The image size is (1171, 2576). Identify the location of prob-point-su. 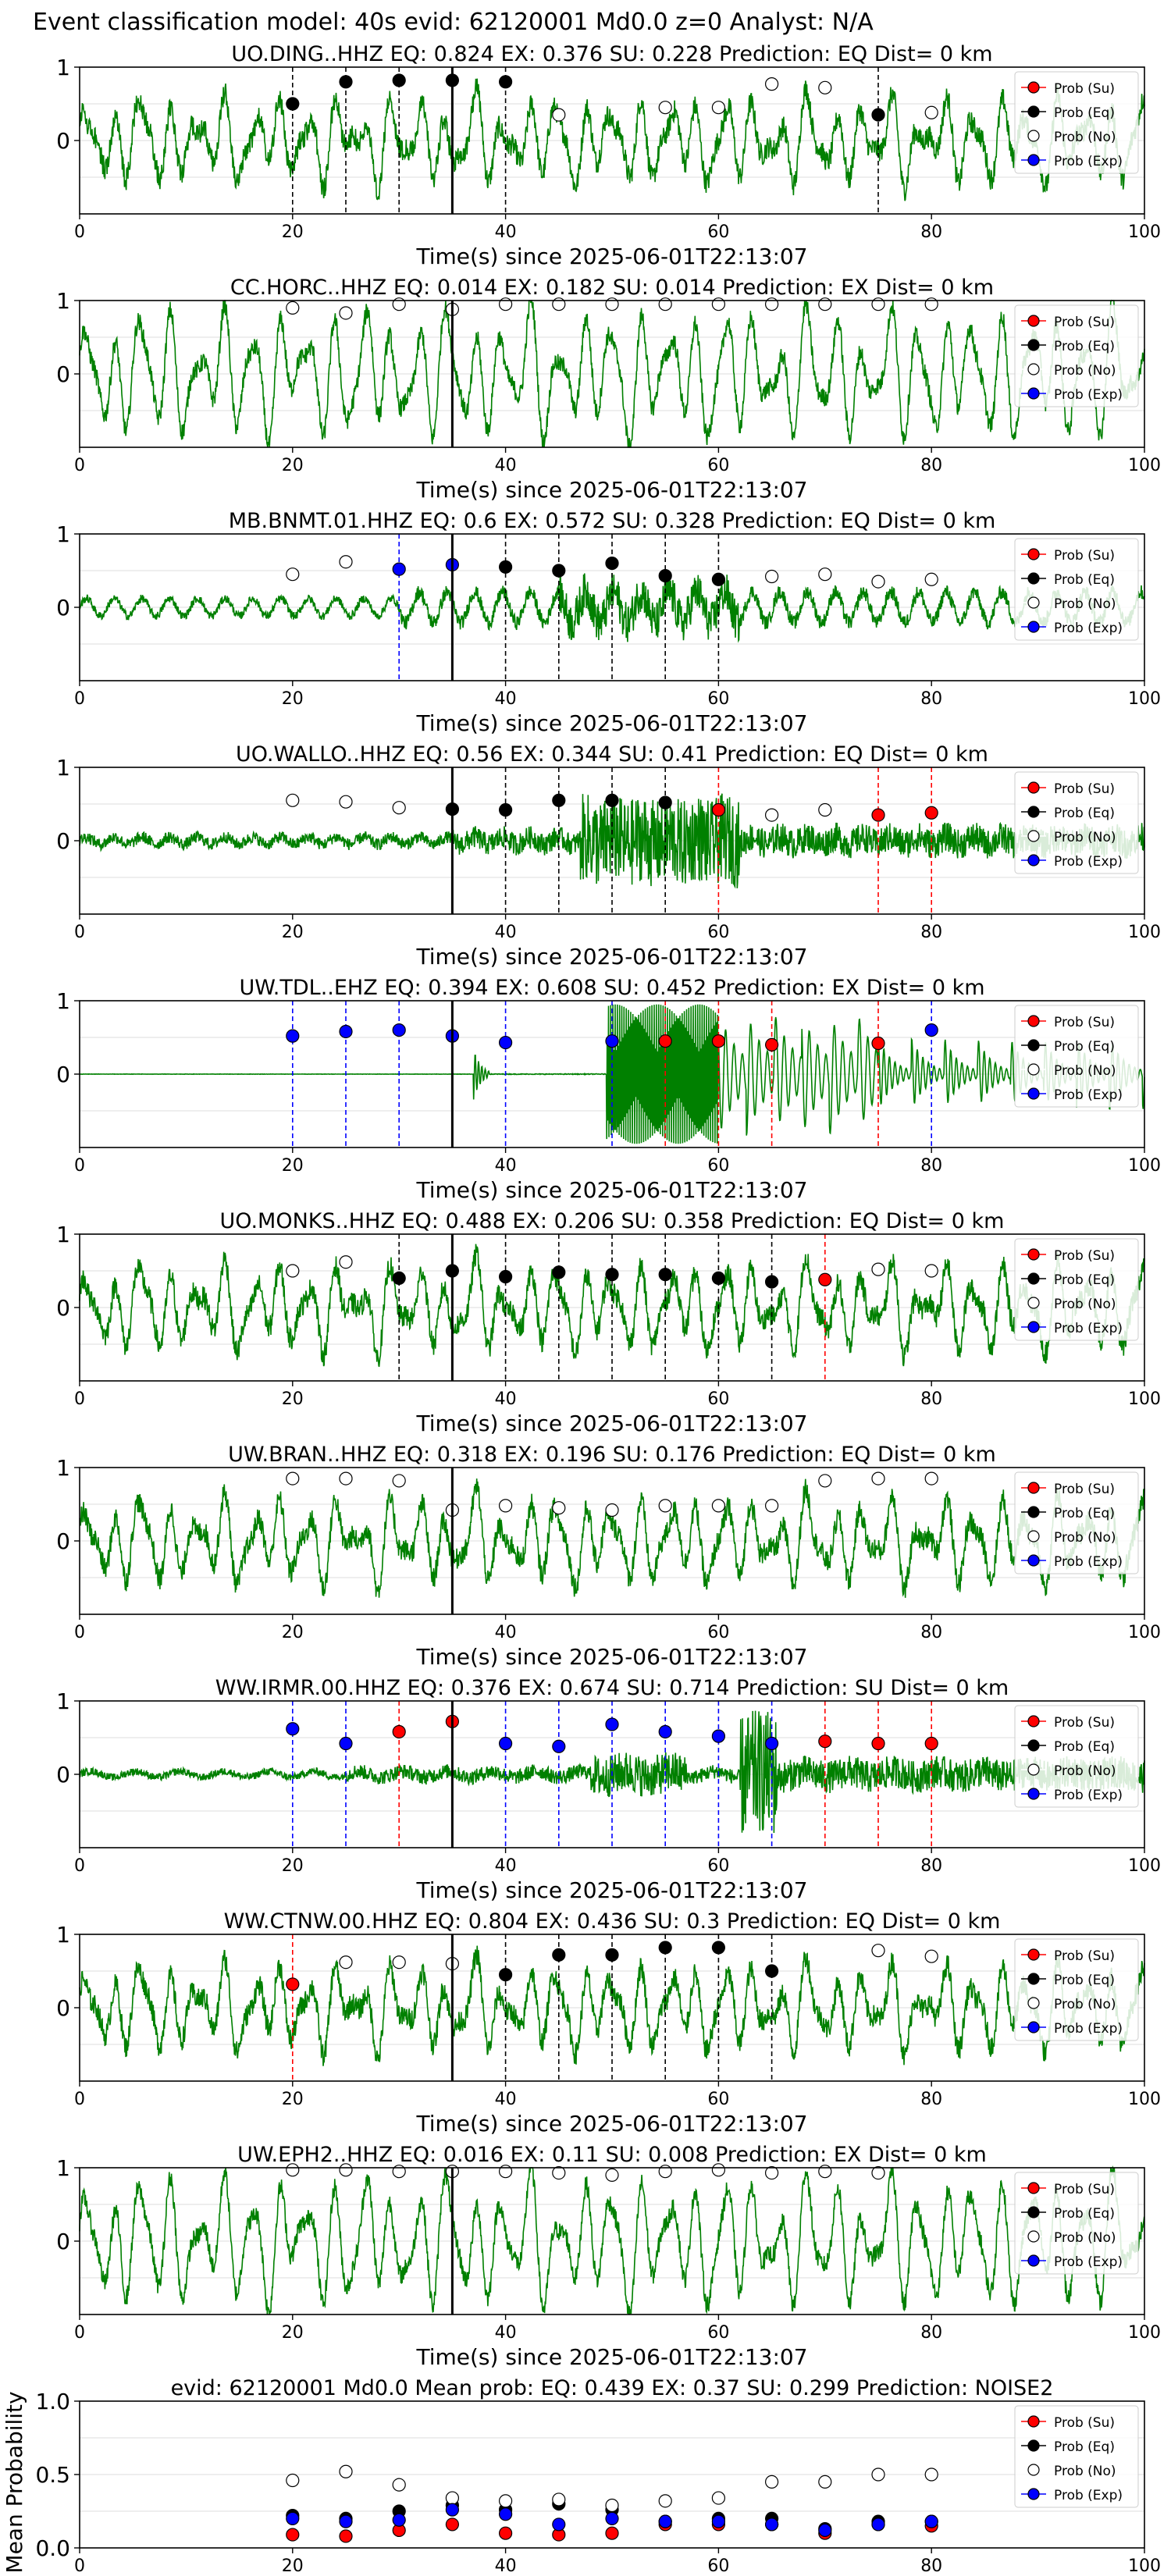
(718, 1041).